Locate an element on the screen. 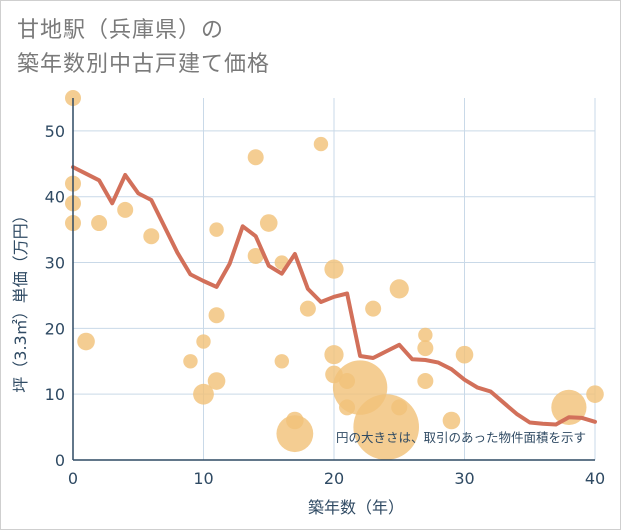  x-tick-labels: 0 10 20 30 40 is located at coordinates (336, 478).